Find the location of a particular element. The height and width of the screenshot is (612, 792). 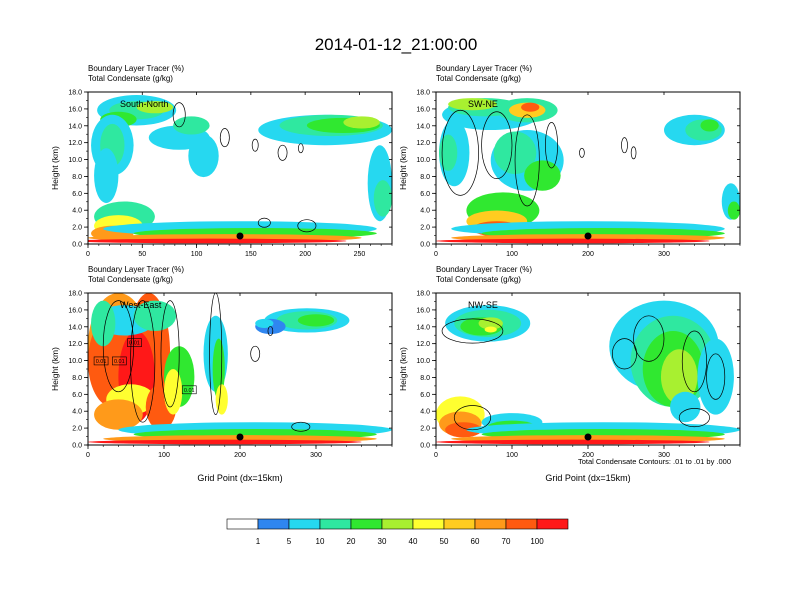

cross-section-label: SW-NE is located at coordinates (483, 104).